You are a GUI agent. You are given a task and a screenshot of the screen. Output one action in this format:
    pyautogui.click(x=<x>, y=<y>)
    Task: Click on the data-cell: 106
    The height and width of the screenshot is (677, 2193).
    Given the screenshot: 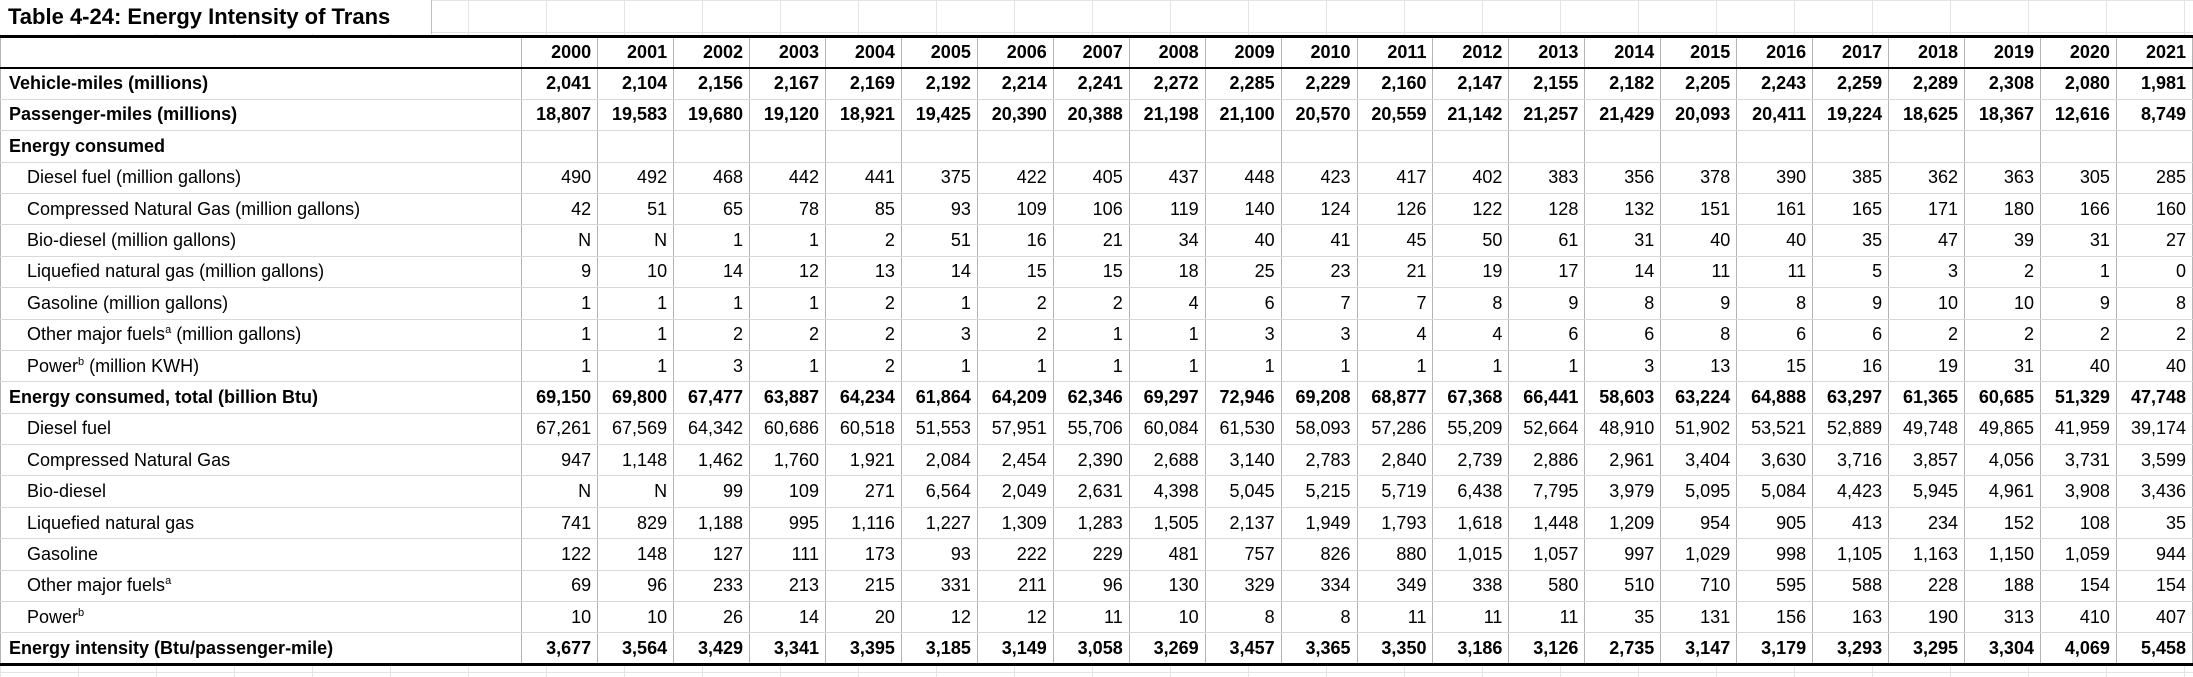 What is the action you would take?
    pyautogui.click(x=1091, y=209)
    